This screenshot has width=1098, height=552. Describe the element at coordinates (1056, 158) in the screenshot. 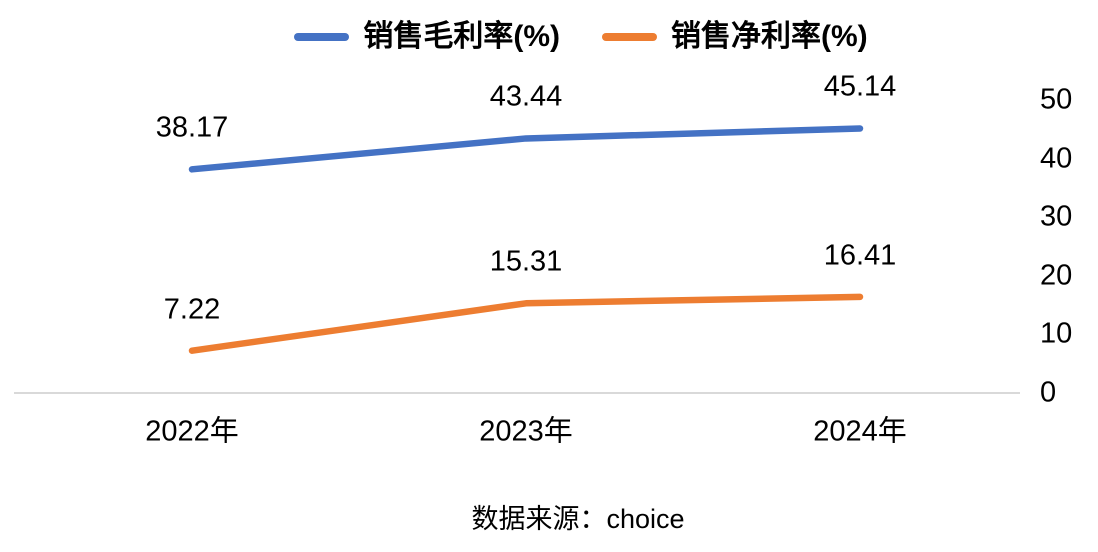

I see `y-axis-tick-label: 40` at that location.